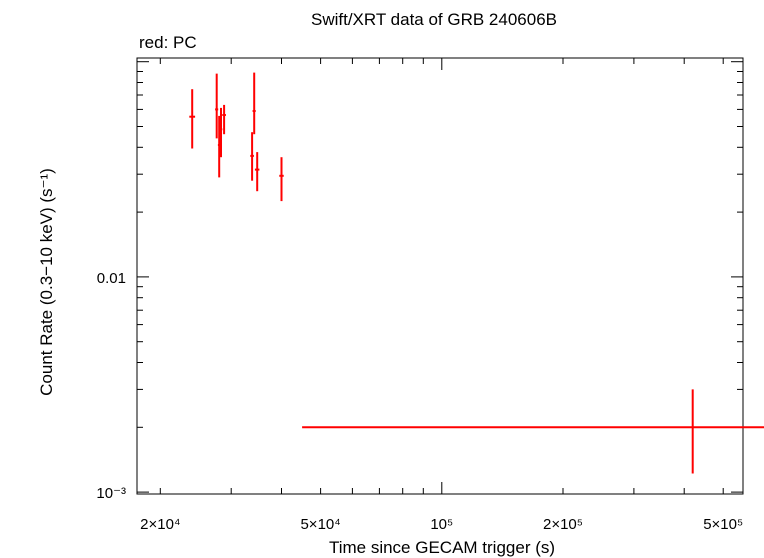 The height and width of the screenshot is (558, 764). I want to click on x-tick-label: 2×10⁴, so click(160, 524).